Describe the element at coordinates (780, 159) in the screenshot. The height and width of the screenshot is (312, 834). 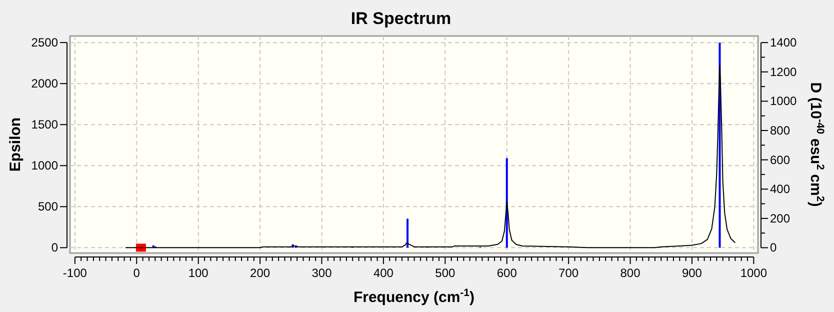
I see `y2-tick-label: 600` at that location.